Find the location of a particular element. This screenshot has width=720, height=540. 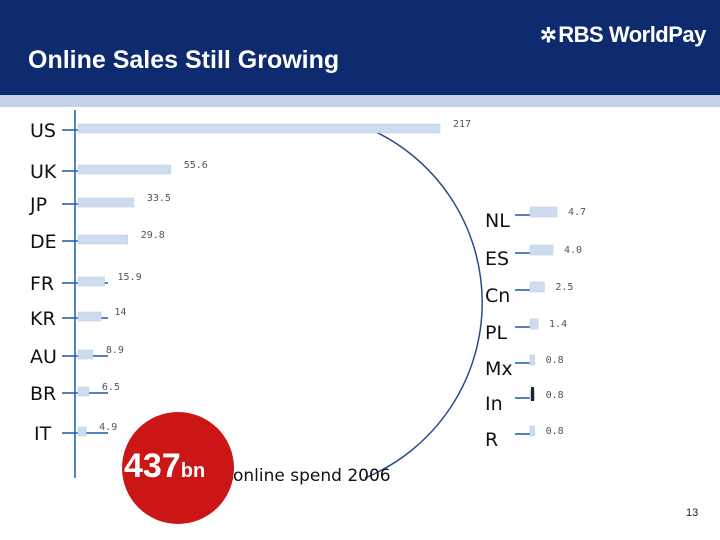

bar-uk is located at coordinates (124, 169).